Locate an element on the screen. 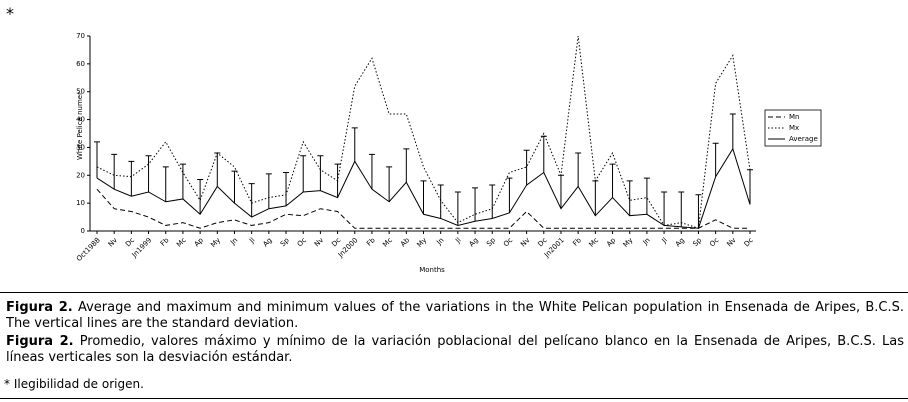  y-tick-label: 0 is located at coordinates (83, 231).